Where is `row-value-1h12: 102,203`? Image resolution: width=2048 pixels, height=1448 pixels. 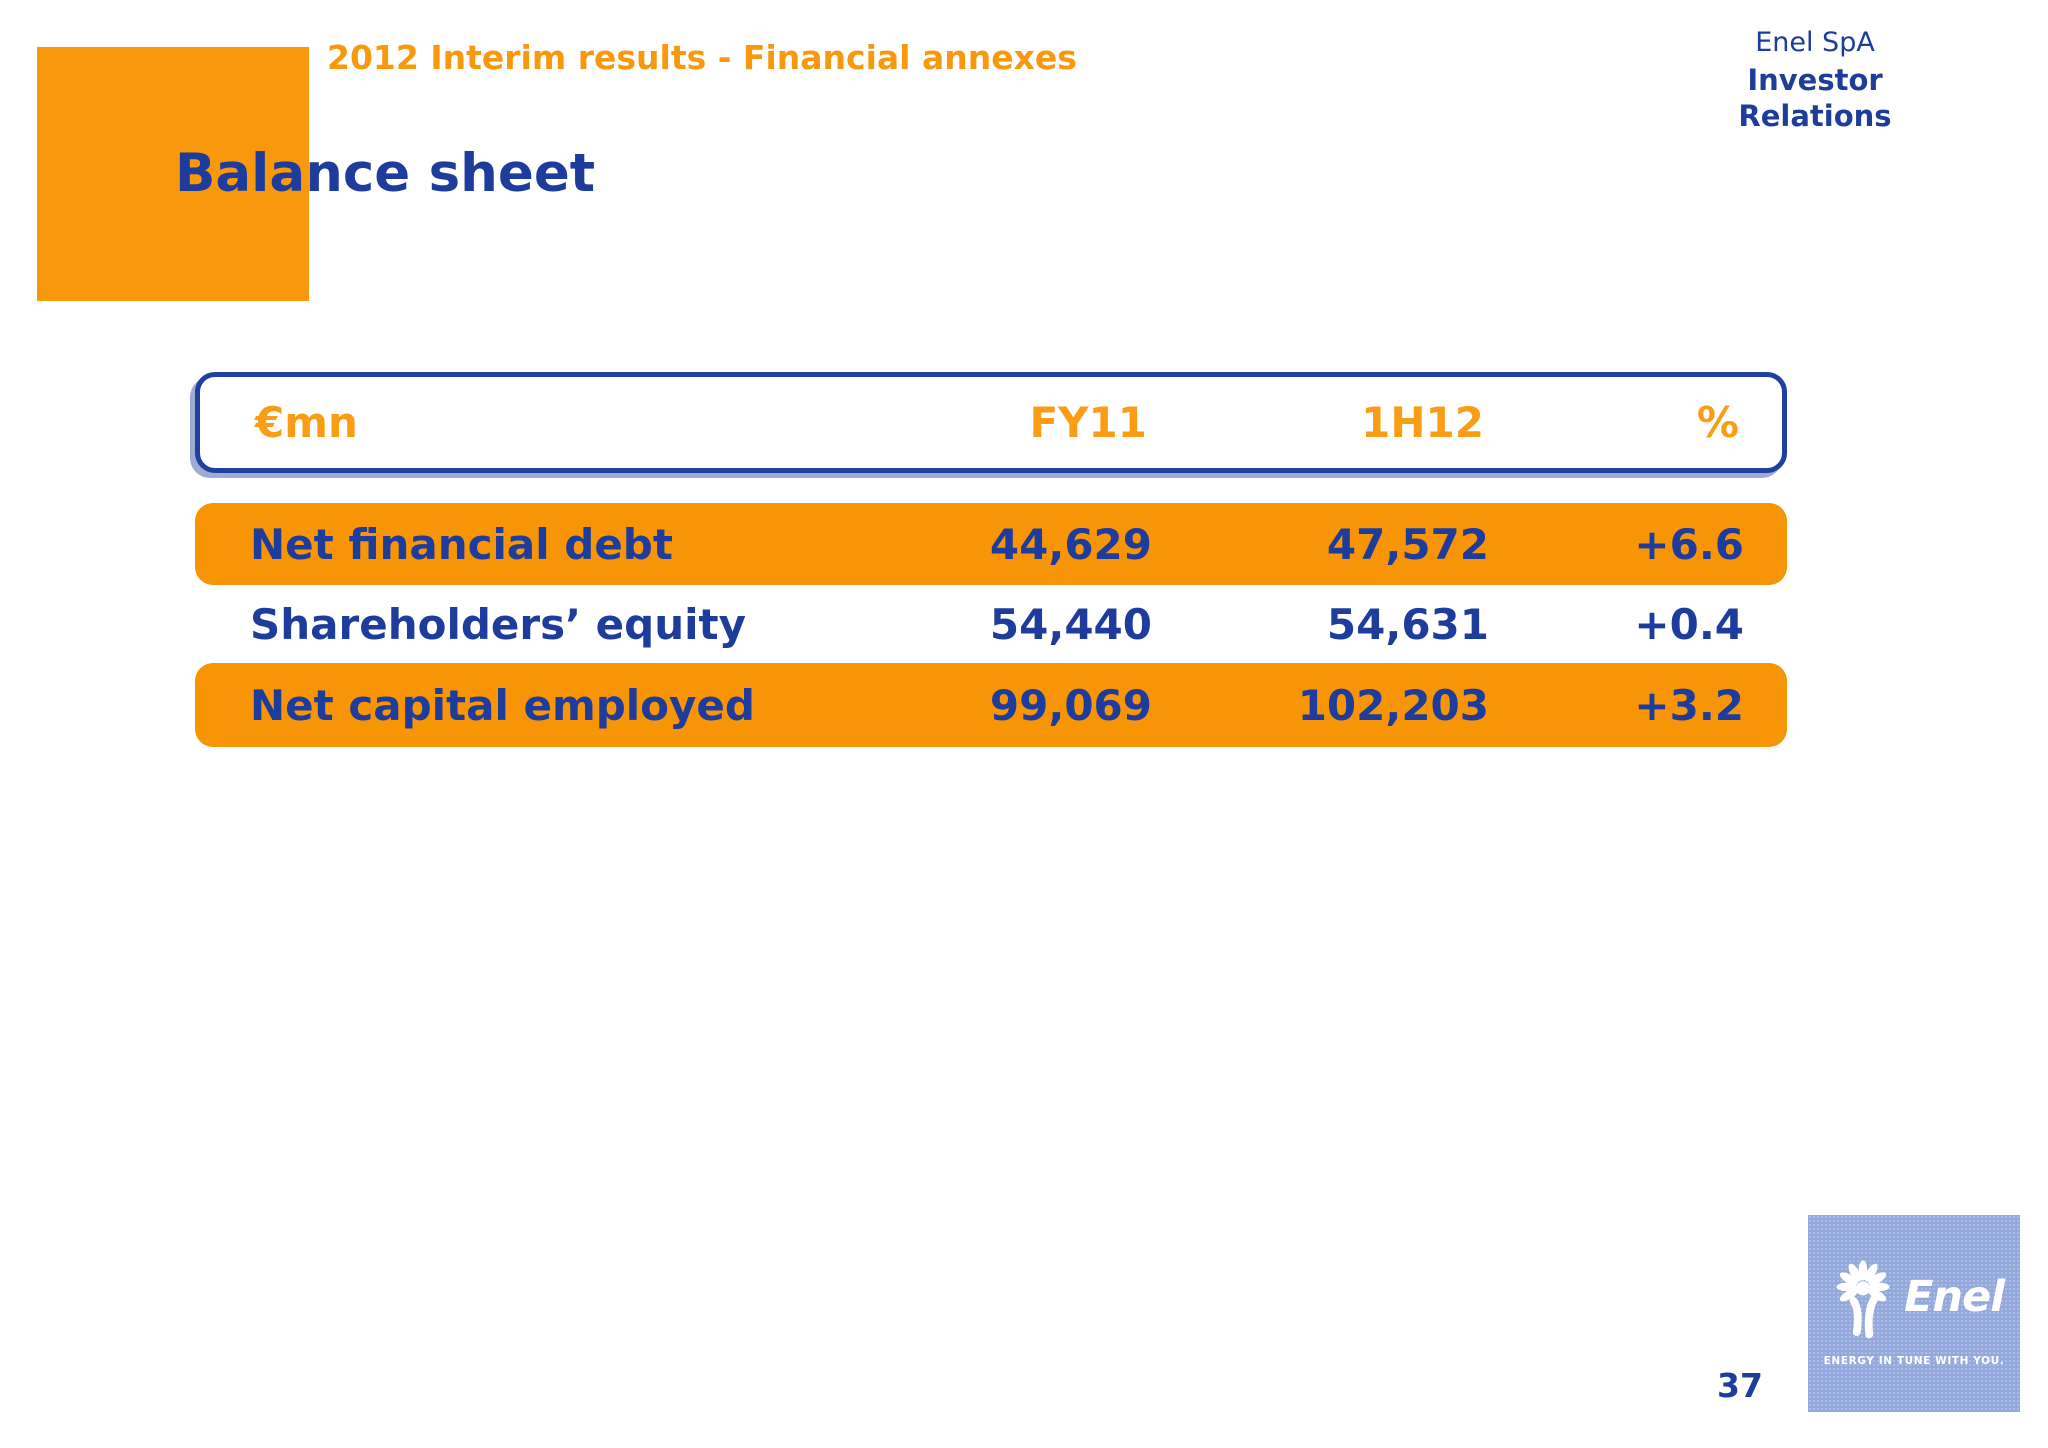 row-value-1h12: 102,203 is located at coordinates (1393, 705).